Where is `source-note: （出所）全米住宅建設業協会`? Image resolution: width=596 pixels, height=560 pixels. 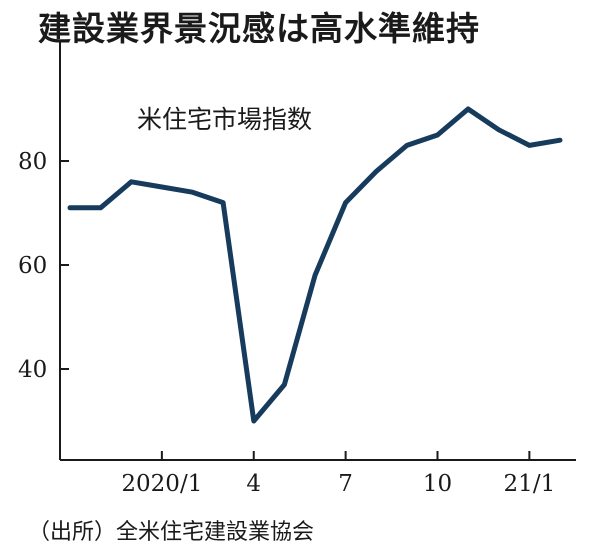
source-note: （出所）全米住宅建設業協会 is located at coordinates (171, 532).